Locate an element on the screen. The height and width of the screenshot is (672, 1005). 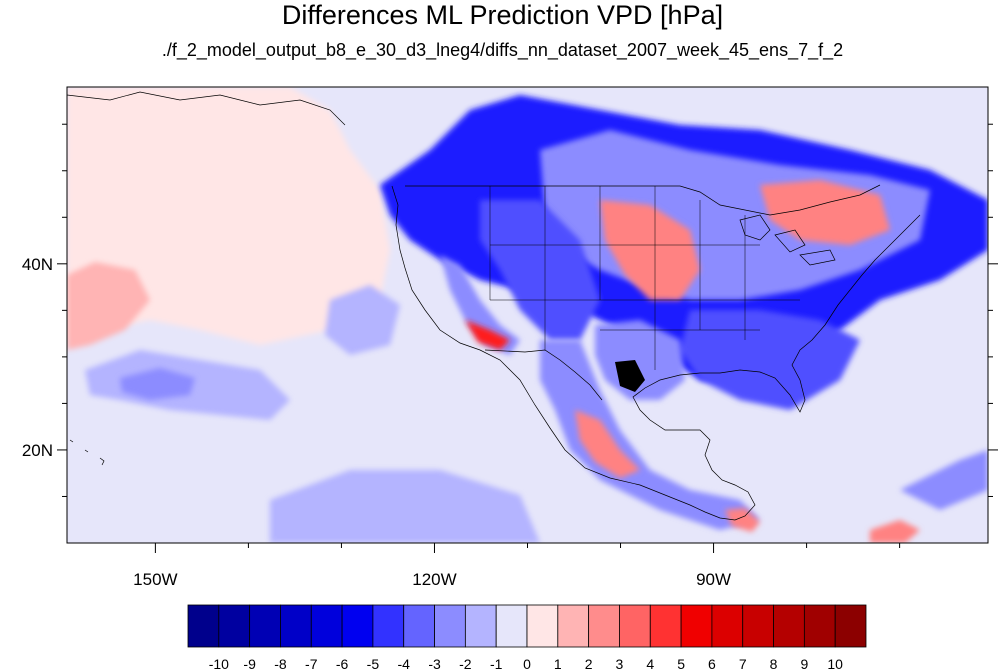
hawaii-islands is located at coordinates (87, 452).